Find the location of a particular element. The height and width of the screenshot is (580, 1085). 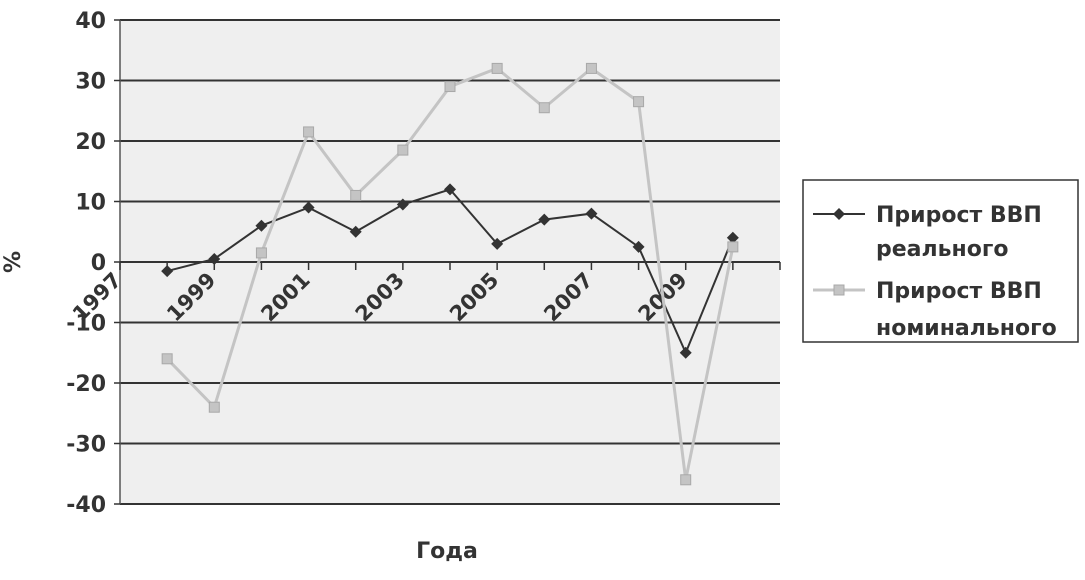

y-tick-label: 40 is located at coordinates (90, 21).